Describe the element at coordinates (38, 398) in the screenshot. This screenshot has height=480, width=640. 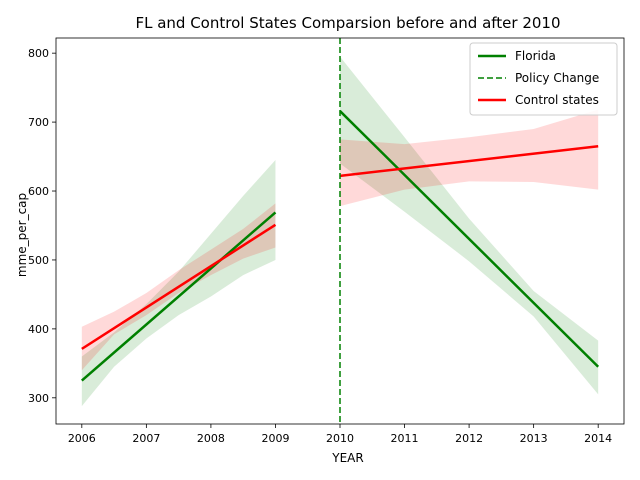
I see `y-tick-label-300: 300` at that location.